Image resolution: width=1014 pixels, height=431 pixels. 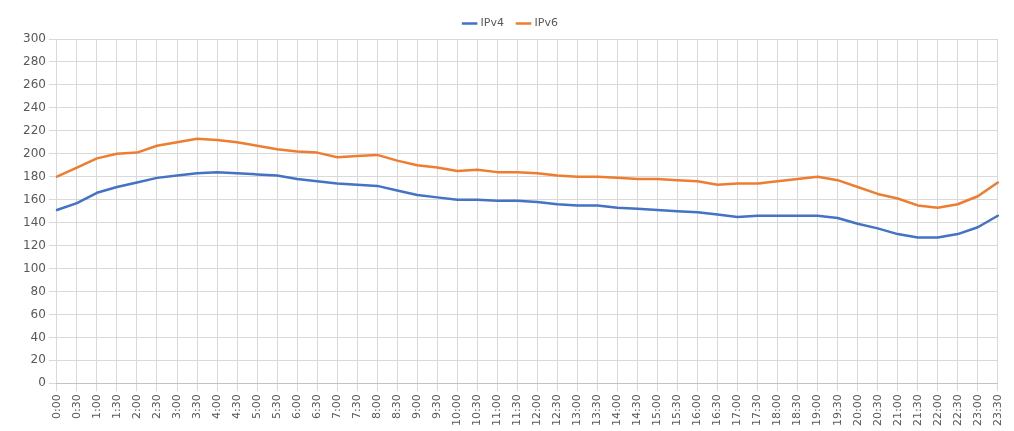 What do you see at coordinates (34, 152) in the screenshot?
I see `y-tick-label: 200` at bounding box center [34, 152].